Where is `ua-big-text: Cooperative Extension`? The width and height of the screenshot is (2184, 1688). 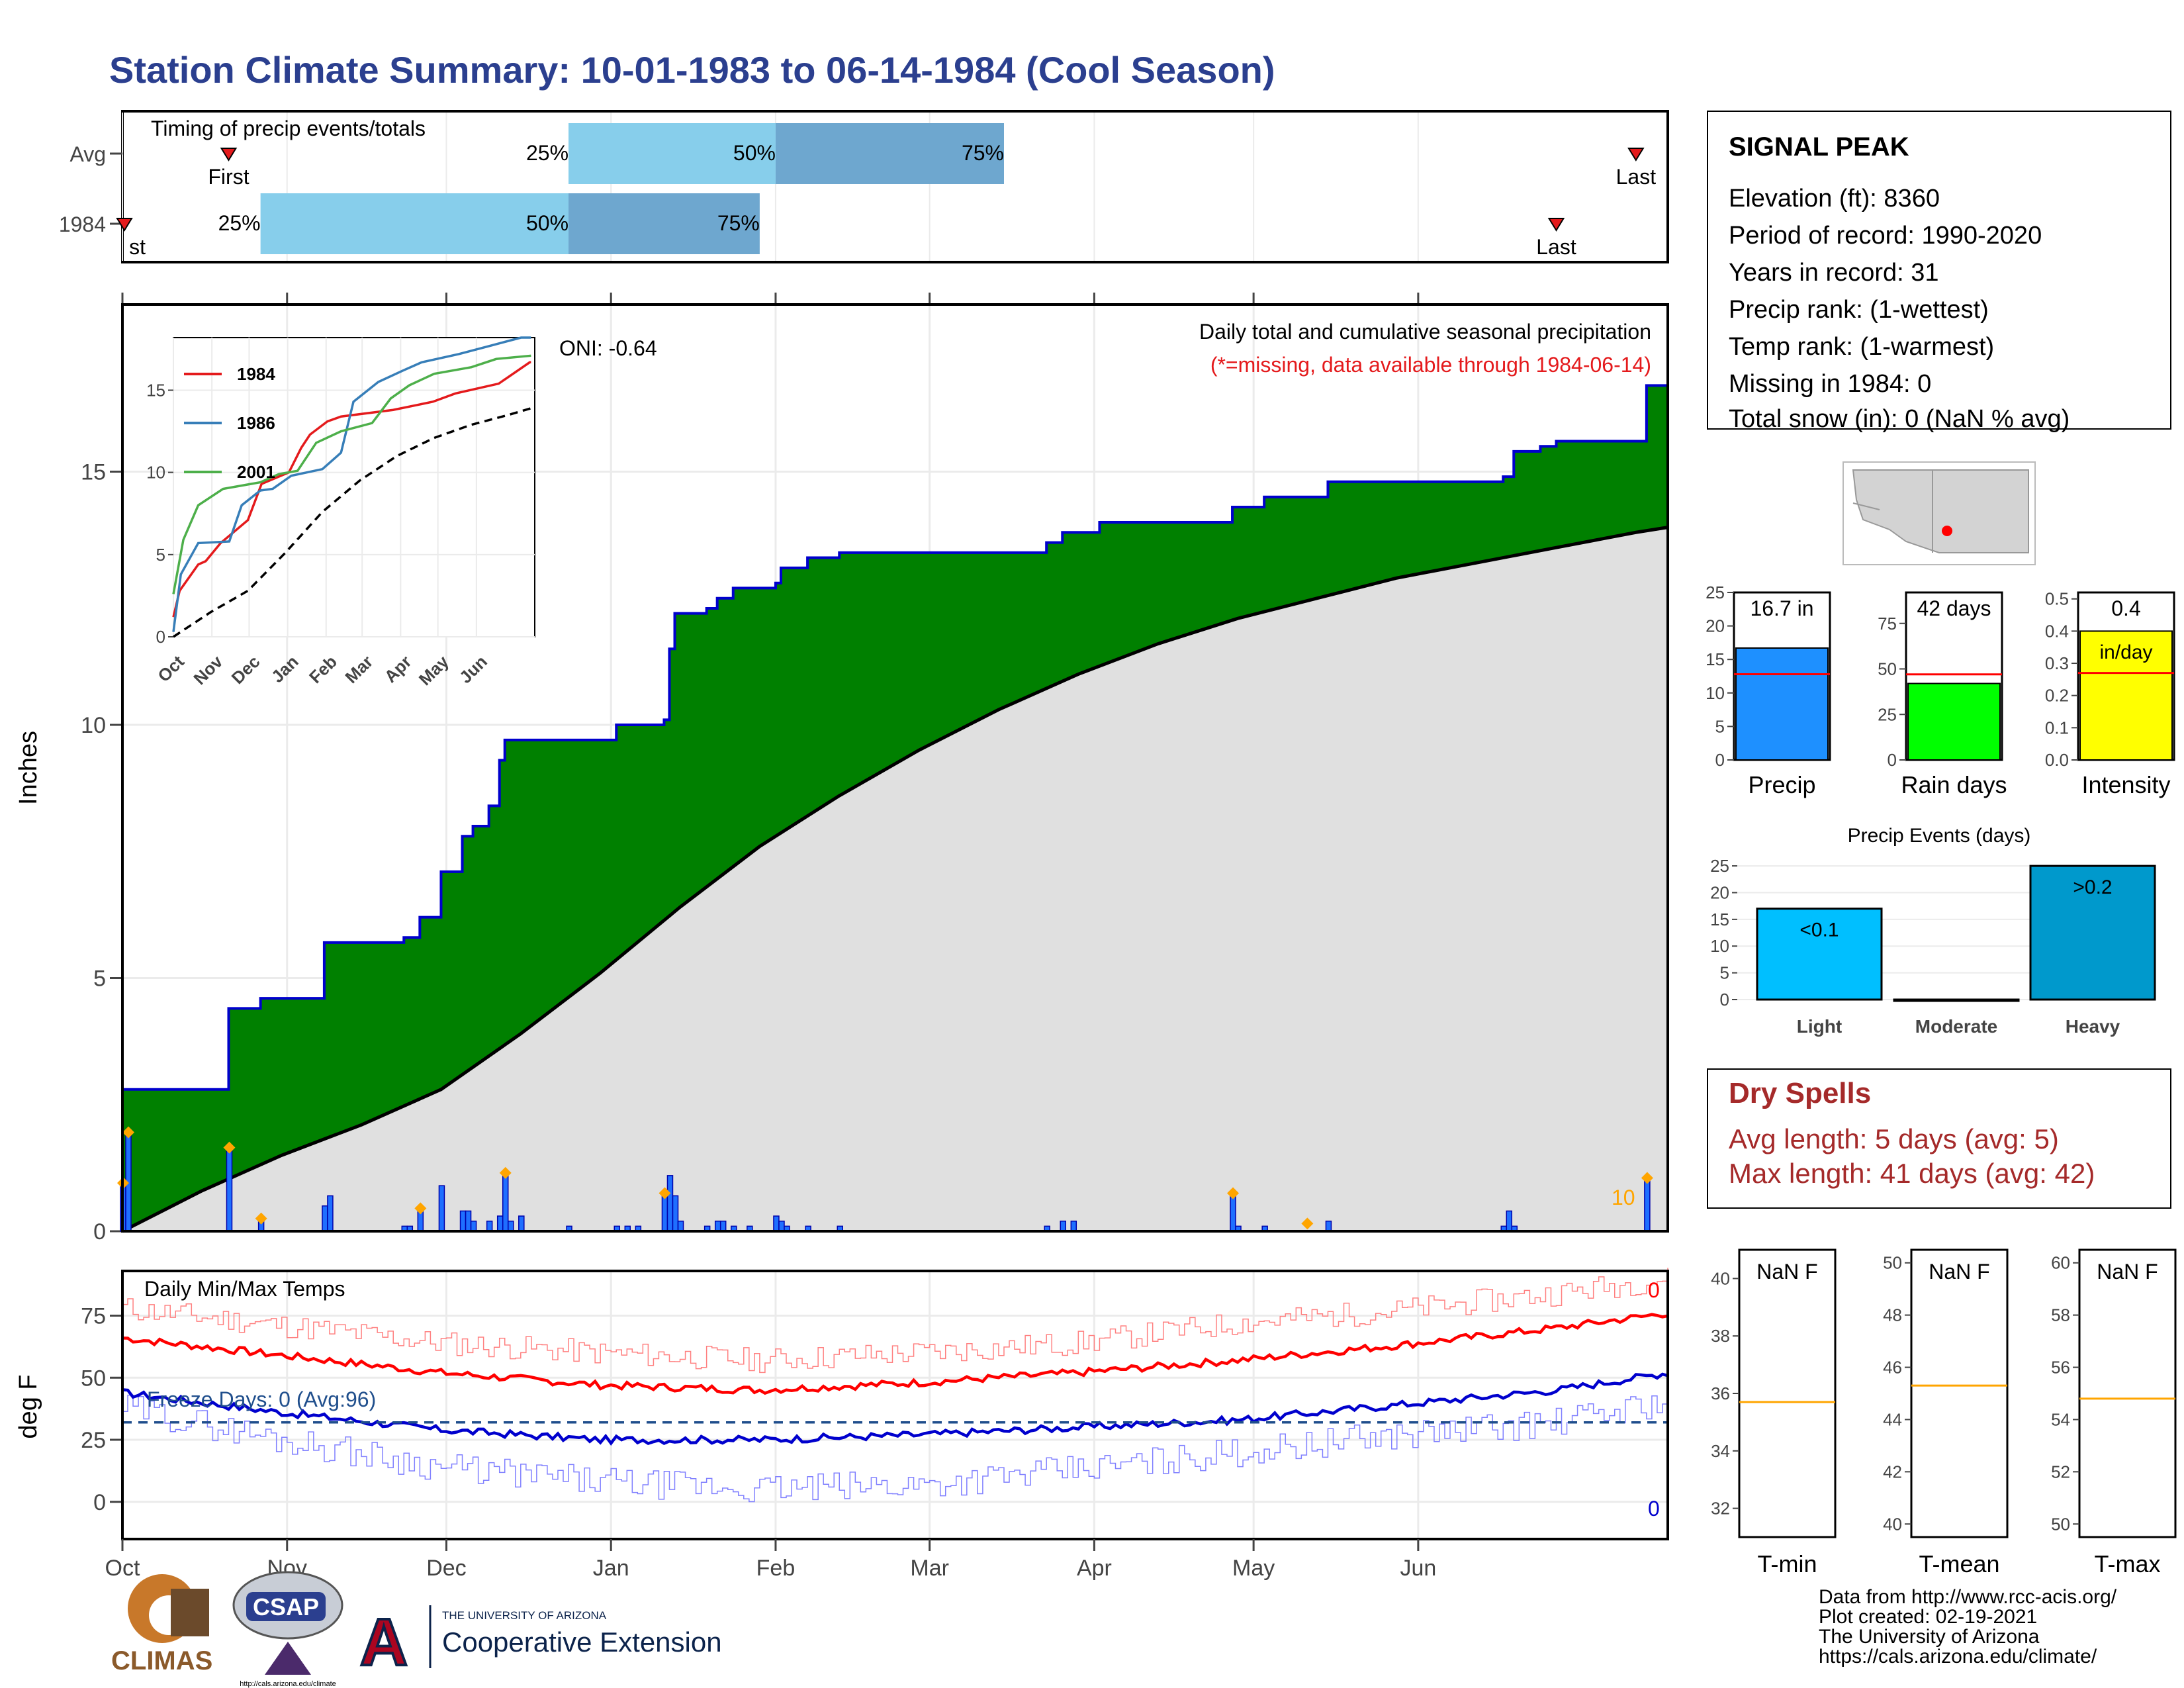 ua-big-text: Cooperative Extension is located at coordinates (582, 1642).